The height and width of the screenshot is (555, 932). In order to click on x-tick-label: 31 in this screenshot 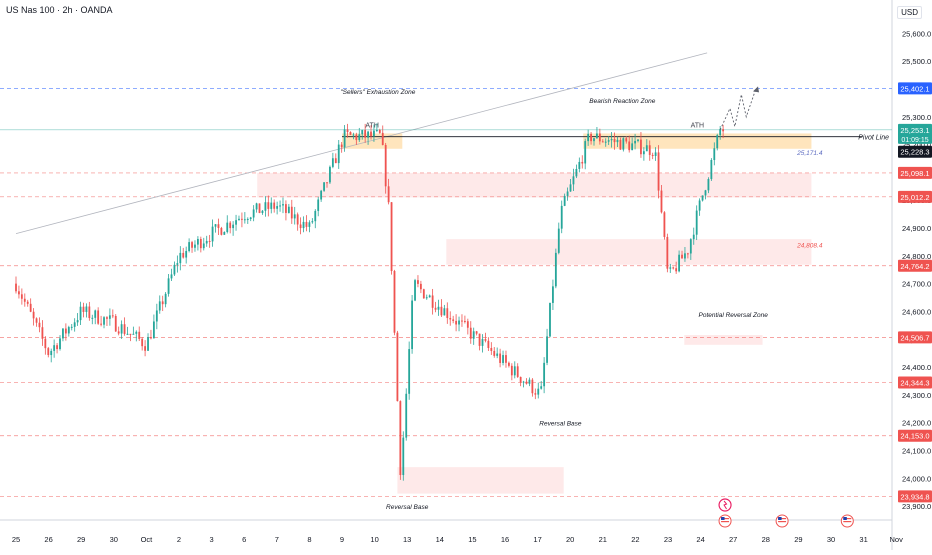, I will do `click(863, 539)`.